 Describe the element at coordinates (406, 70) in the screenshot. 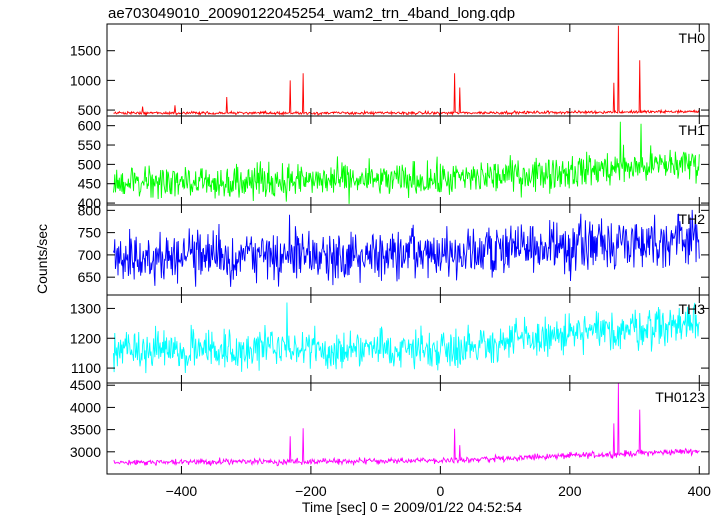

I see `series-line-th0` at that location.